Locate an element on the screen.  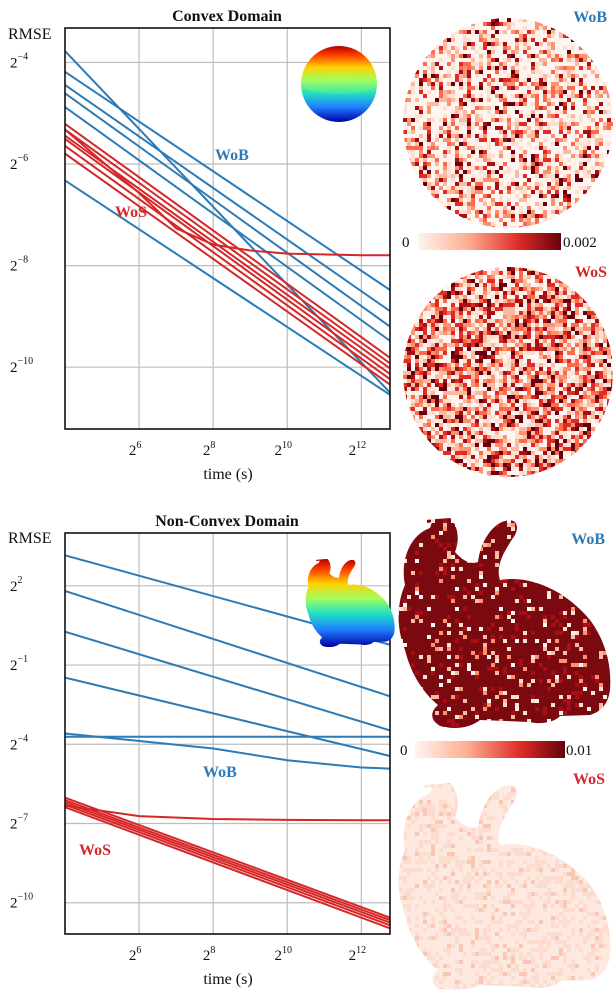
y-tick-label: 2−4 is located at coordinates (19, 61).